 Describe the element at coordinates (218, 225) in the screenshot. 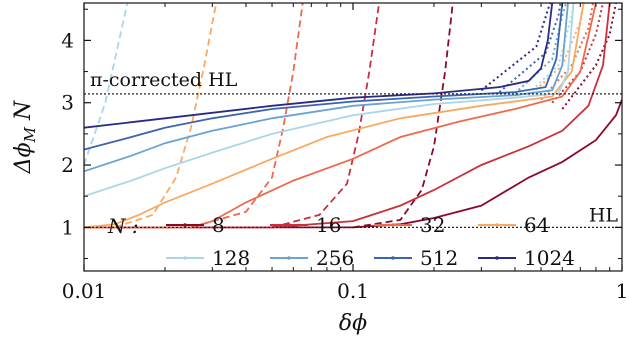

I see `legend-label-8: 8` at that location.